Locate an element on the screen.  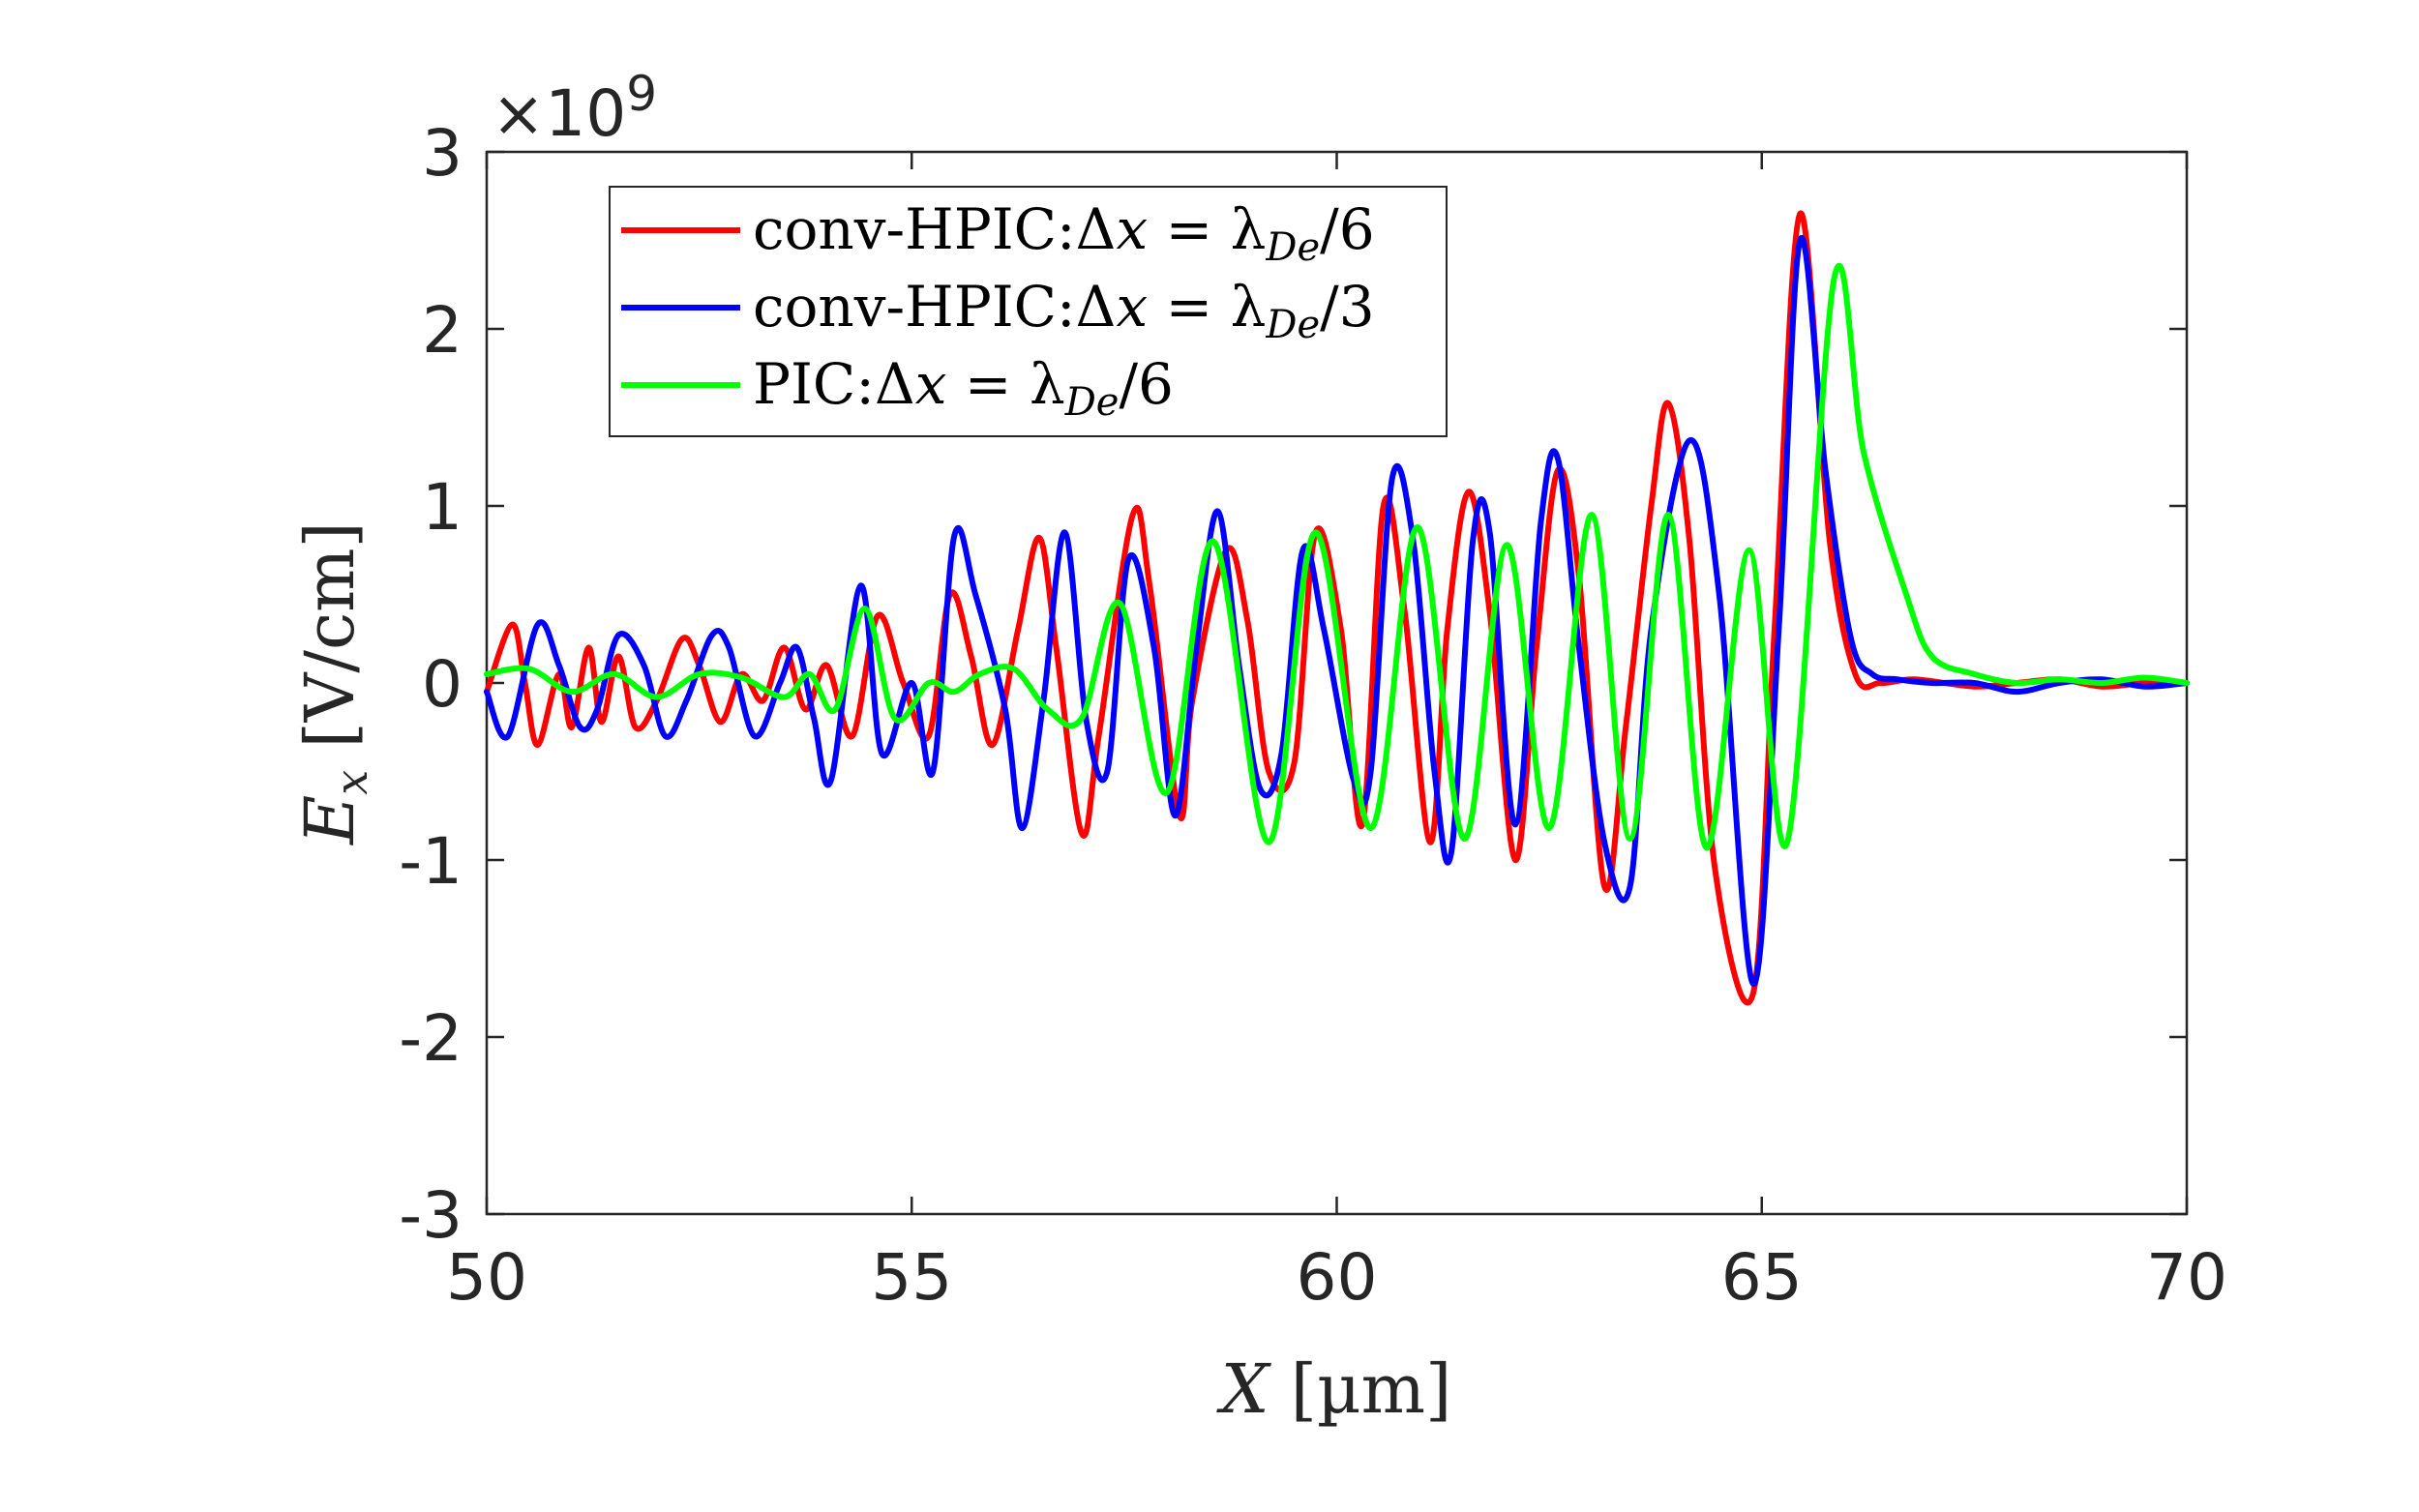
y-tick-label: -1 is located at coordinates (431, 861).